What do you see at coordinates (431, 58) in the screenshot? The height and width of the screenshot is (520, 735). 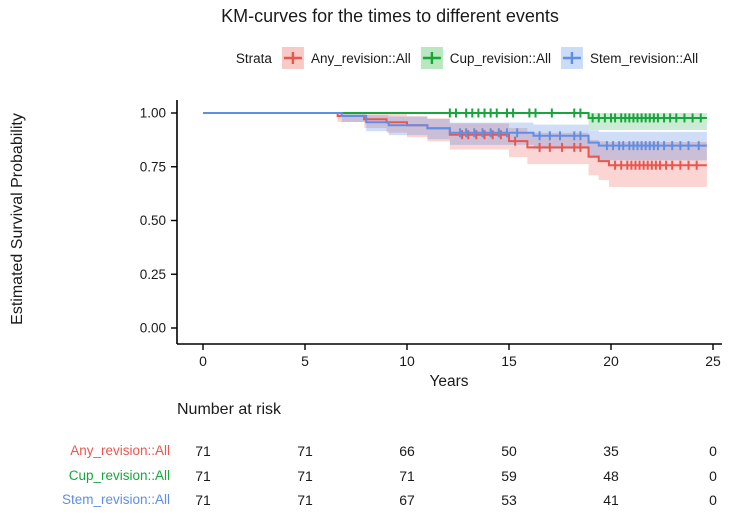 I see `cup-revision-swatch-icon` at bounding box center [431, 58].